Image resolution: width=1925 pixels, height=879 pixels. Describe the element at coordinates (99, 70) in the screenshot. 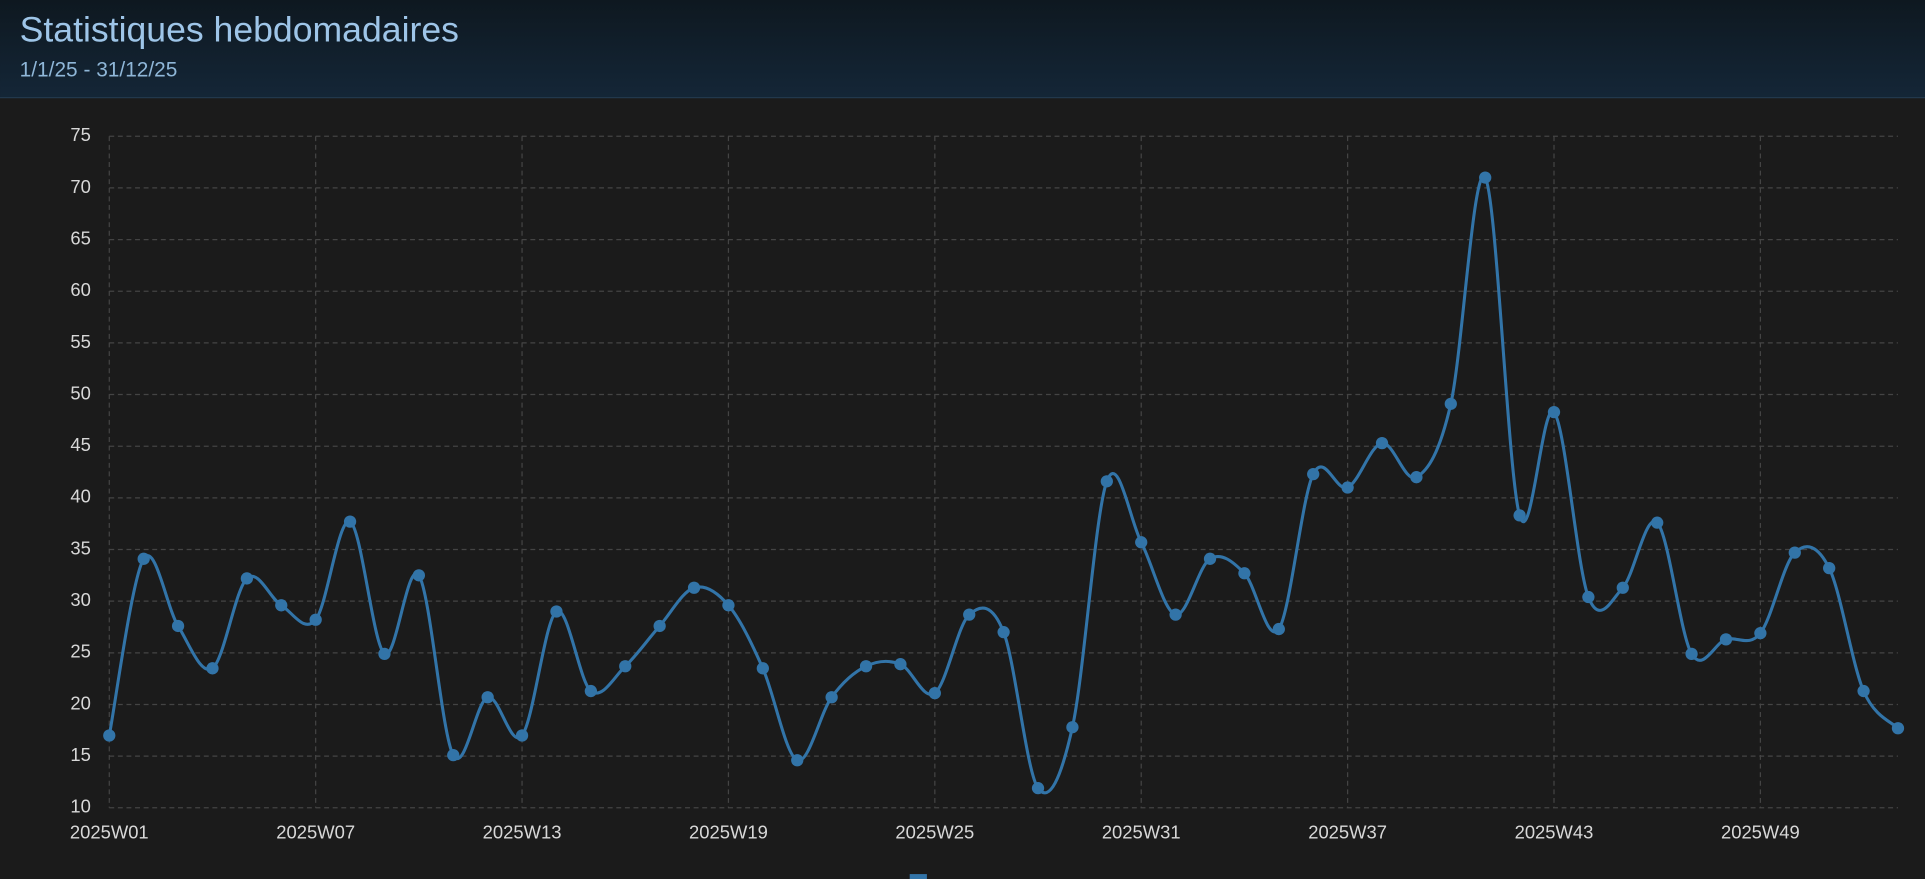

I see `page-subtitle: 1/1/25 - 31/12/25` at that location.